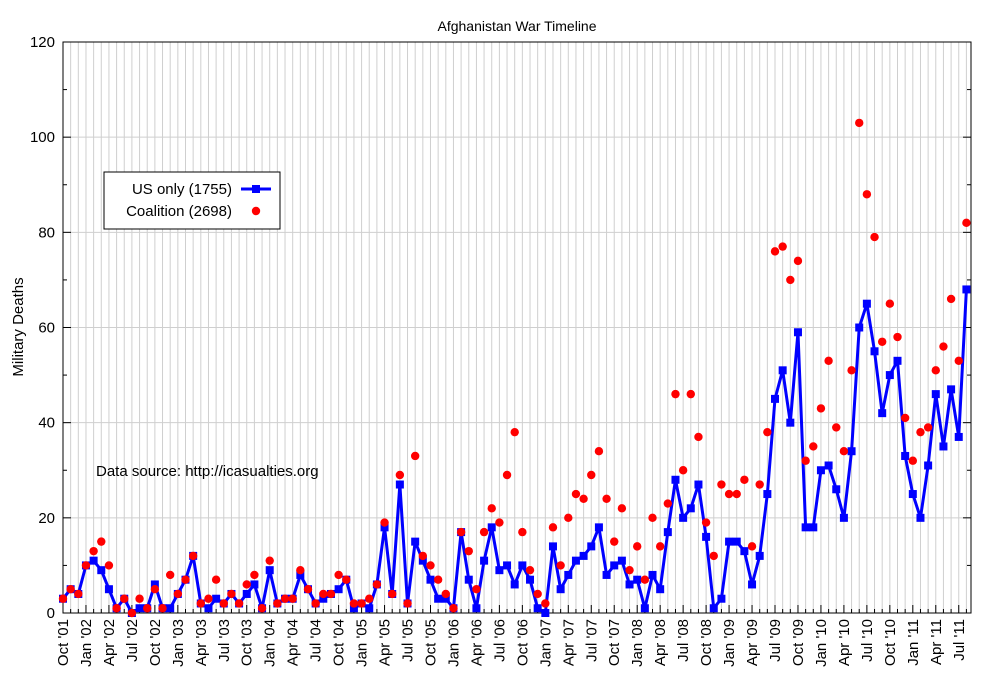  What do you see at coordinates (545, 643) in the screenshot?
I see `x-tick-label: Jan '07` at bounding box center [545, 643].